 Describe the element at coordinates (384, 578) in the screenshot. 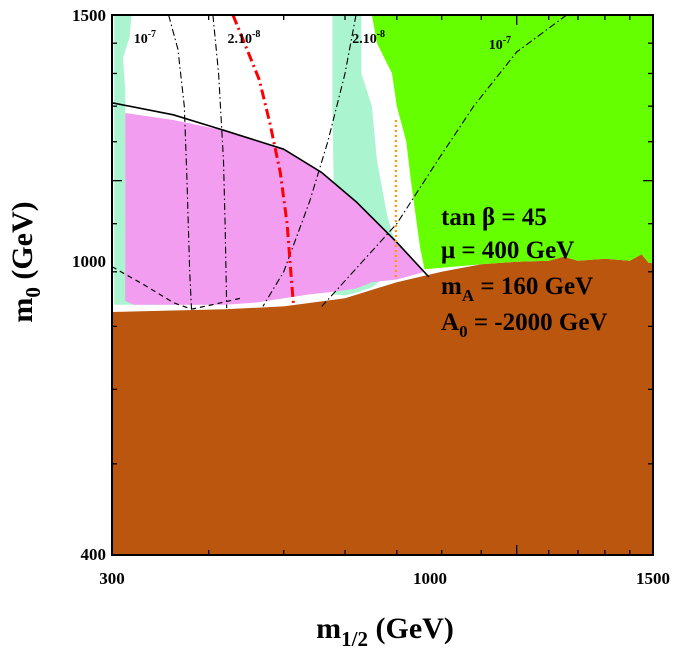

I see `x-tick-labels: 300 1000 1500` at that location.